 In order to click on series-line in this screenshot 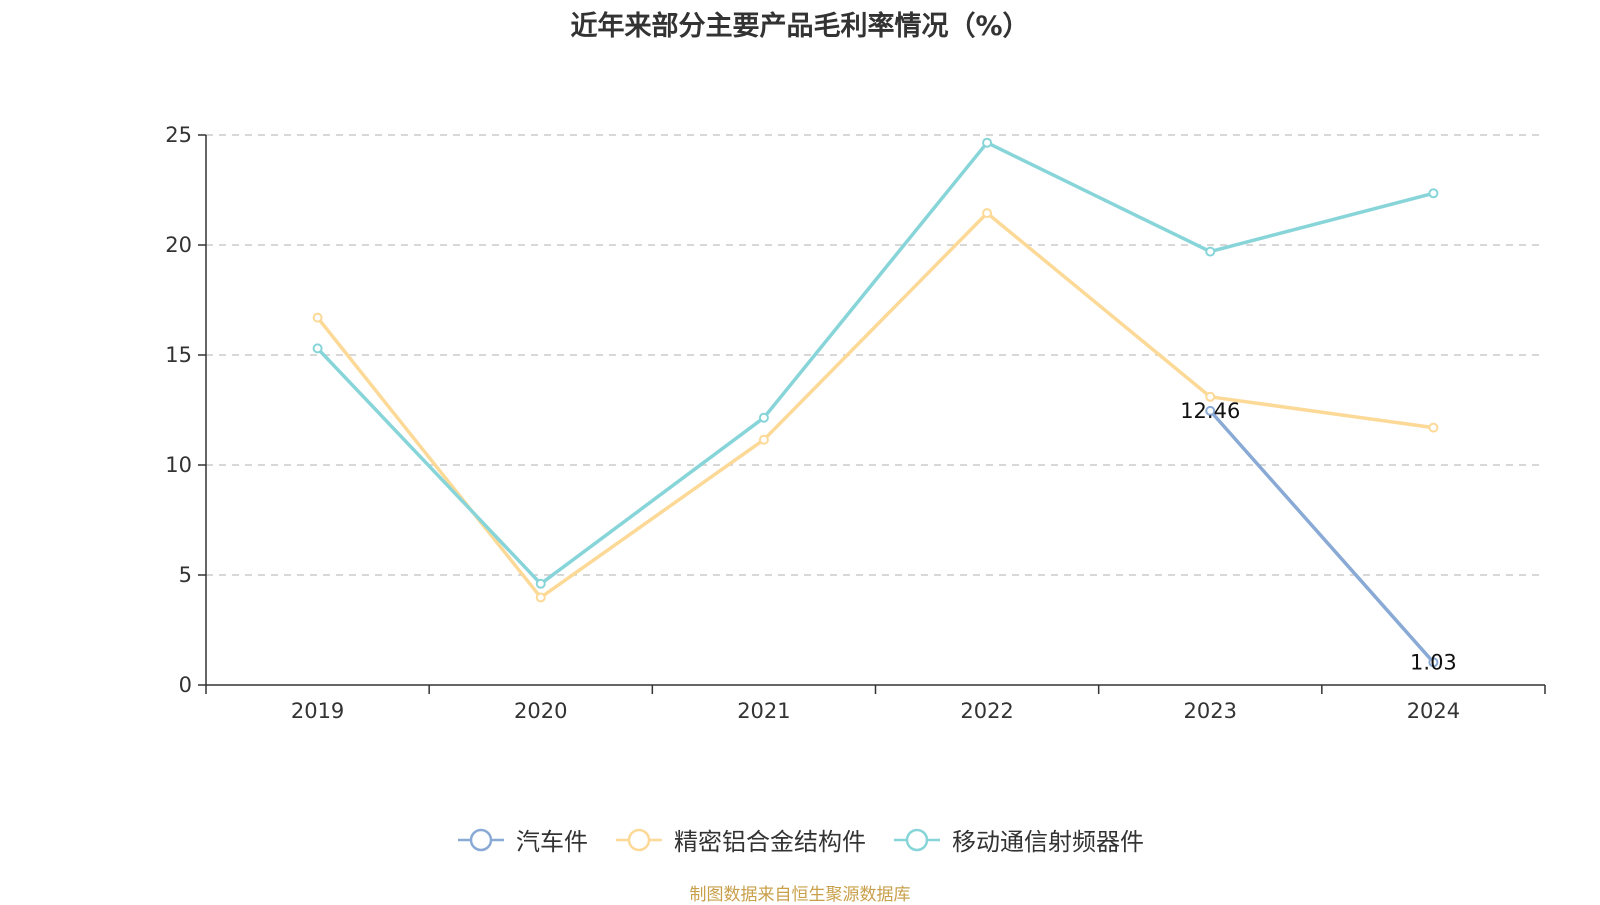, I will do `click(1321, 536)`.